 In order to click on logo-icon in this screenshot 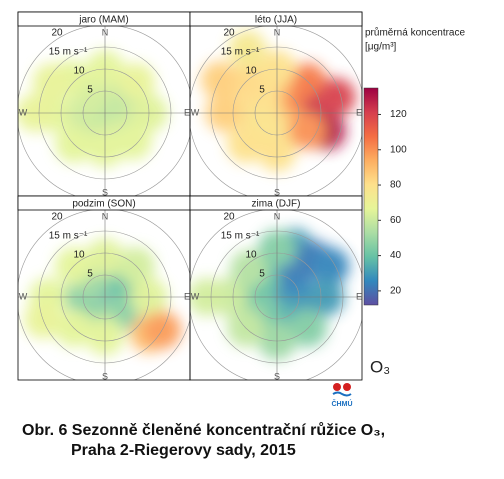, I will do `click(342, 390)`.